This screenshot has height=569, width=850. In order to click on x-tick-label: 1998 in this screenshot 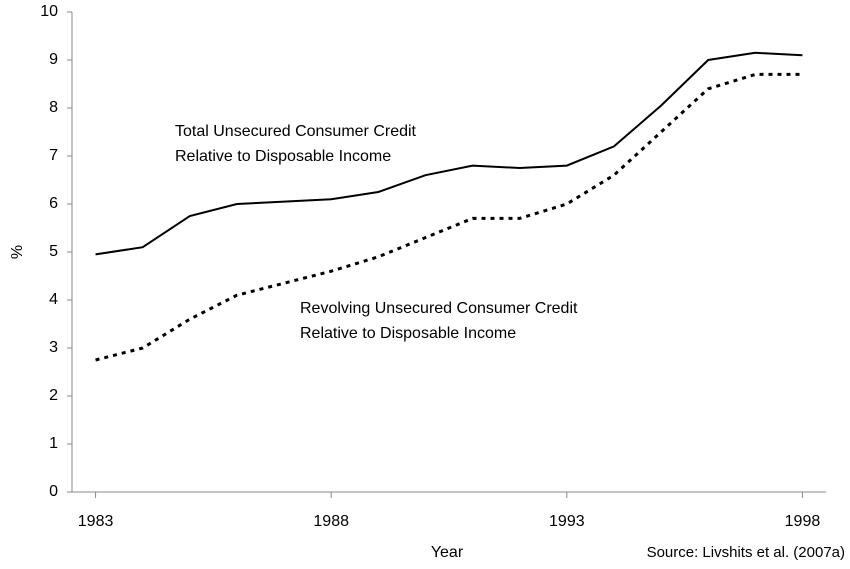, I will do `click(803, 521)`.